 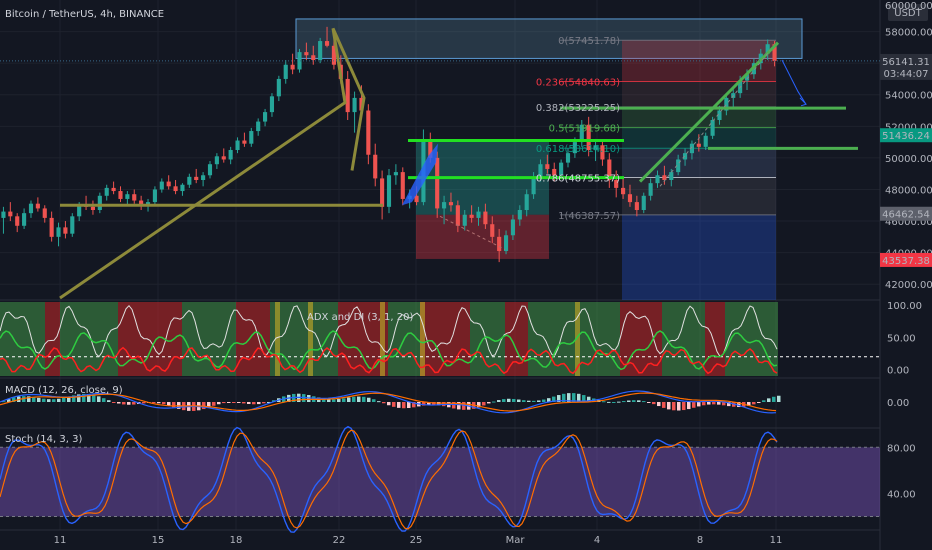 What do you see at coordinates (418, 540) in the screenshot?
I see `time-axis: 11 15 18 22 25 Mar 4 8 11` at bounding box center [418, 540].